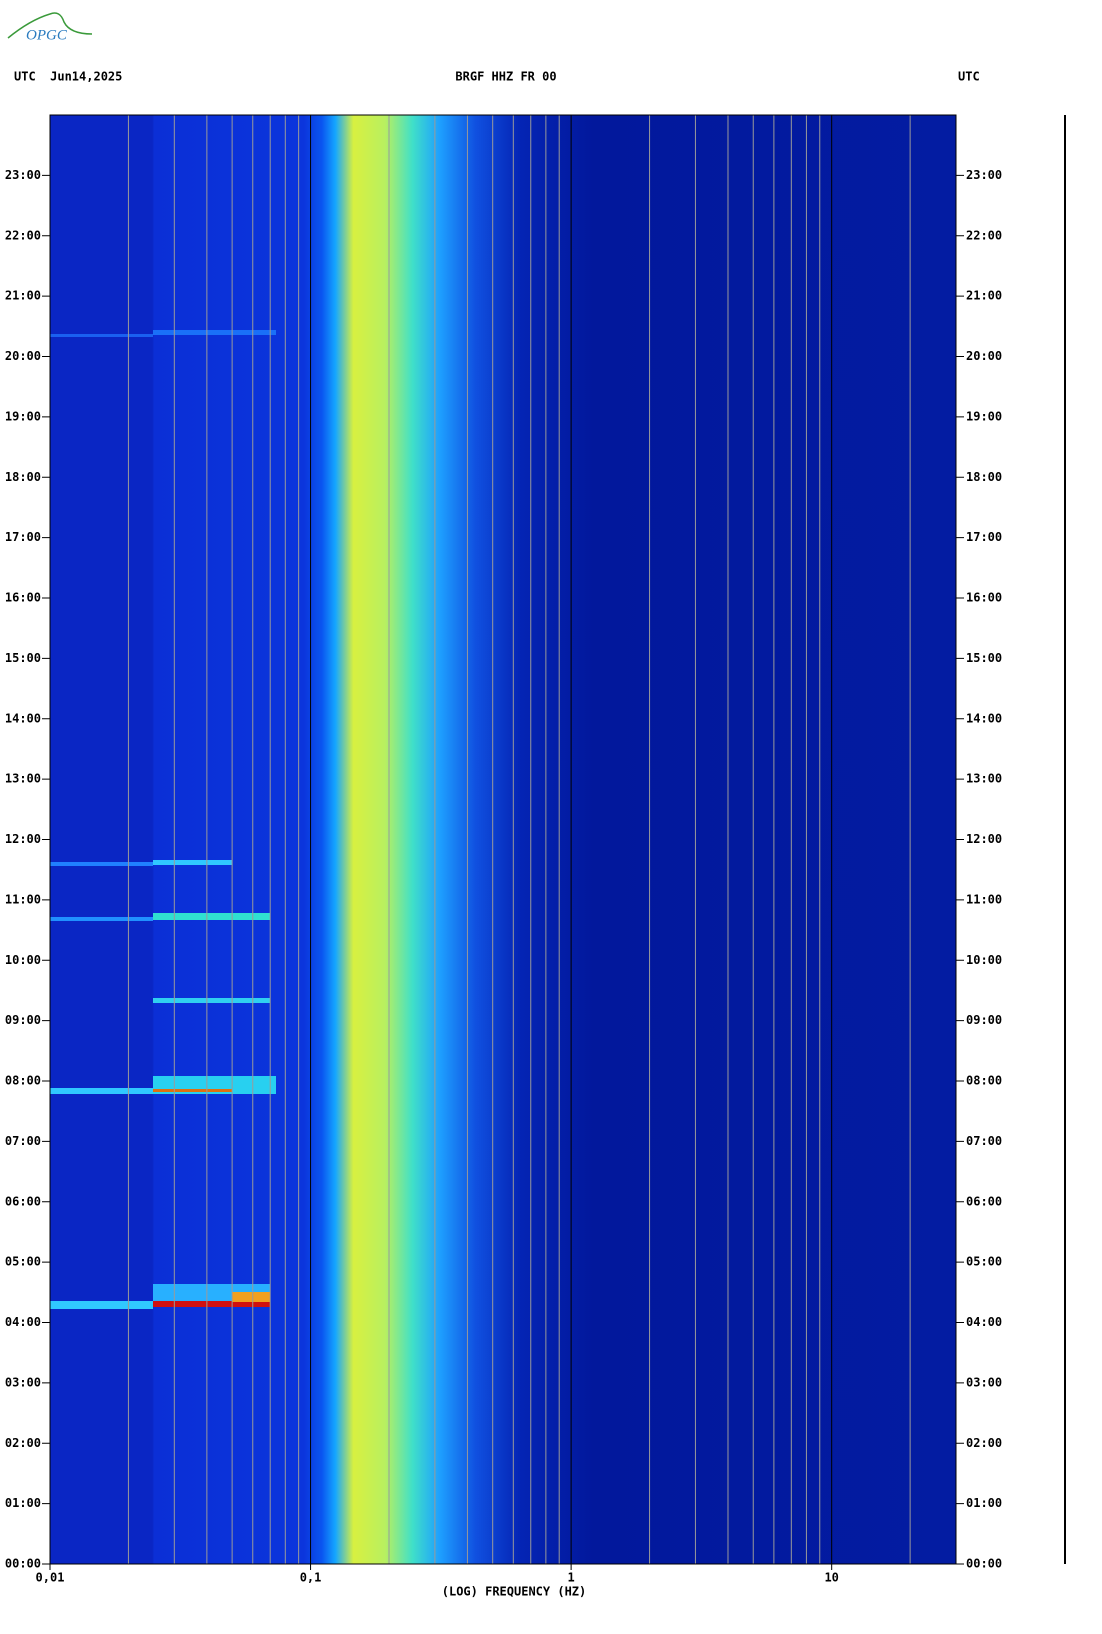 Image resolution: width=1102 pixels, height=1634 pixels. I want to click on y-tick-label-right: 06:00, so click(984, 1201).